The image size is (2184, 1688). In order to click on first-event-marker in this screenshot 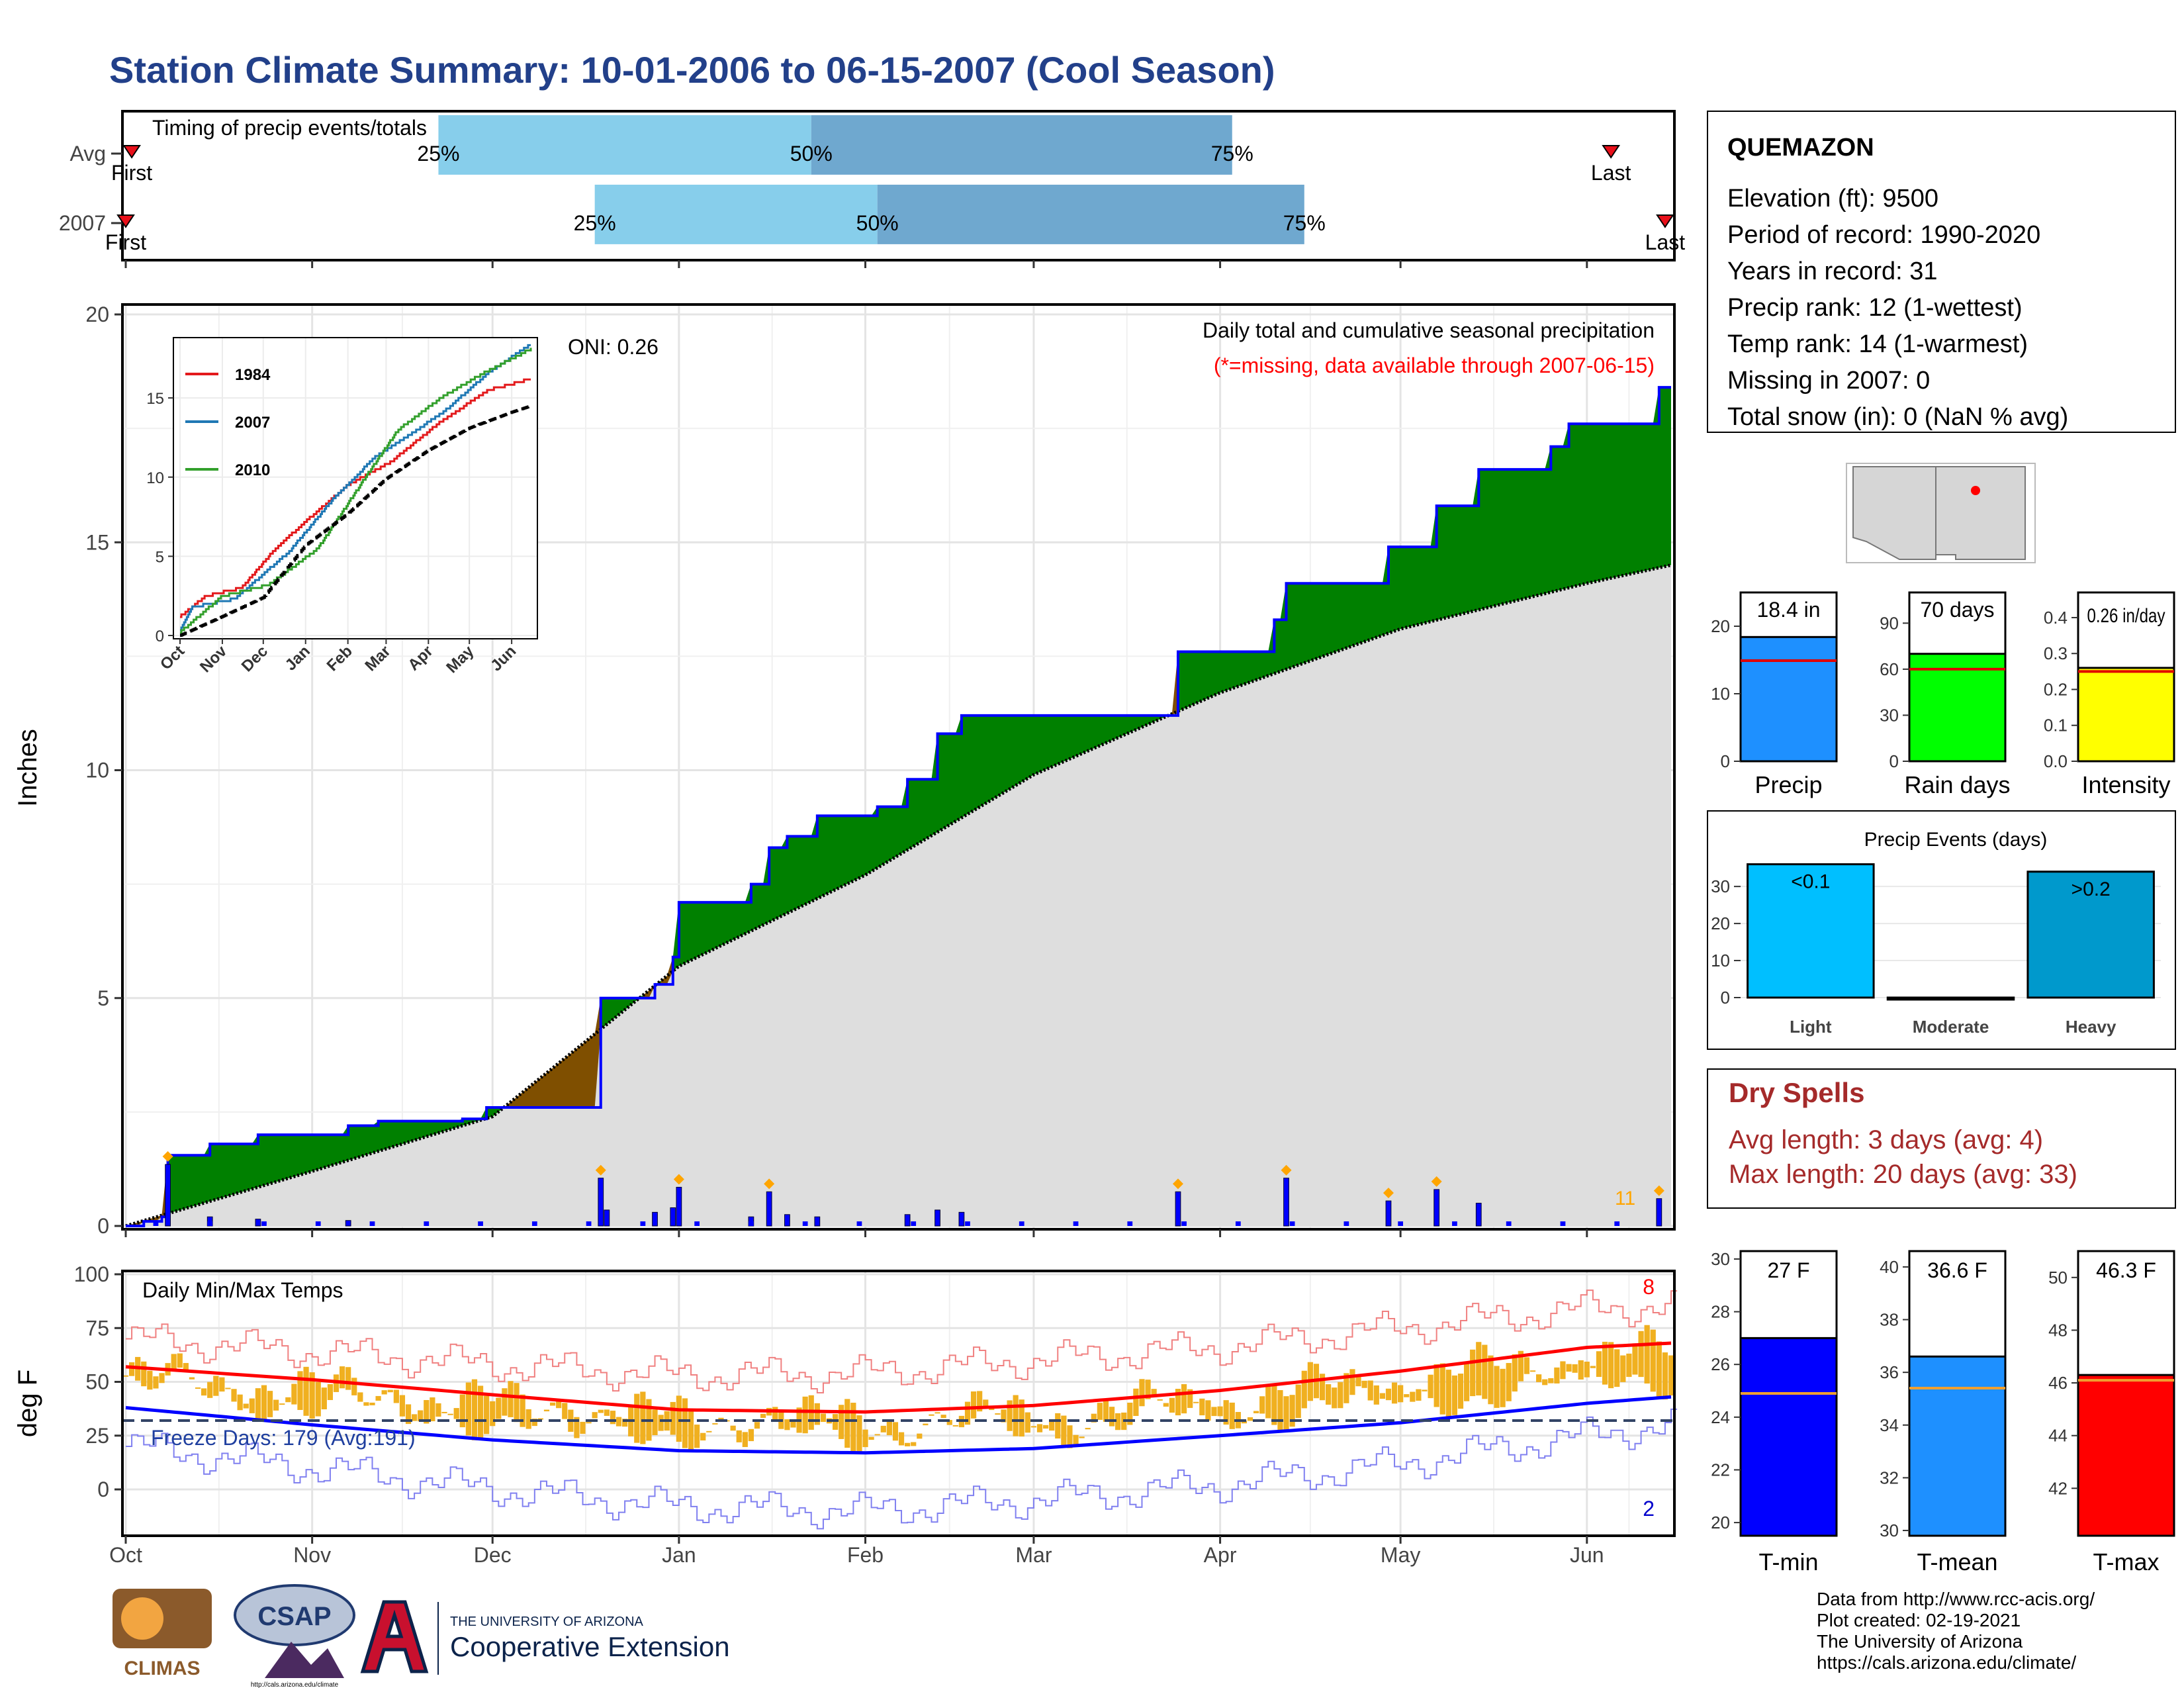, I will do `click(131, 152)`.